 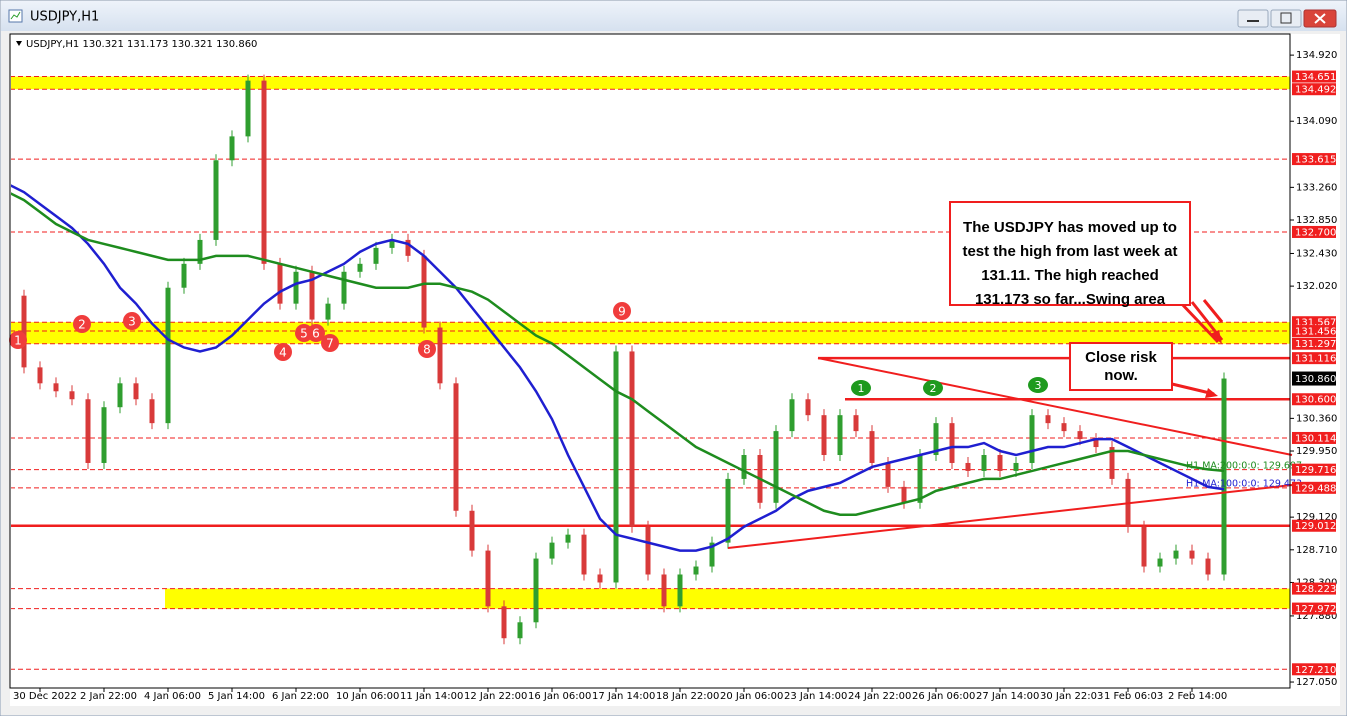 I want to click on maximize-button, so click(x=1286, y=18).